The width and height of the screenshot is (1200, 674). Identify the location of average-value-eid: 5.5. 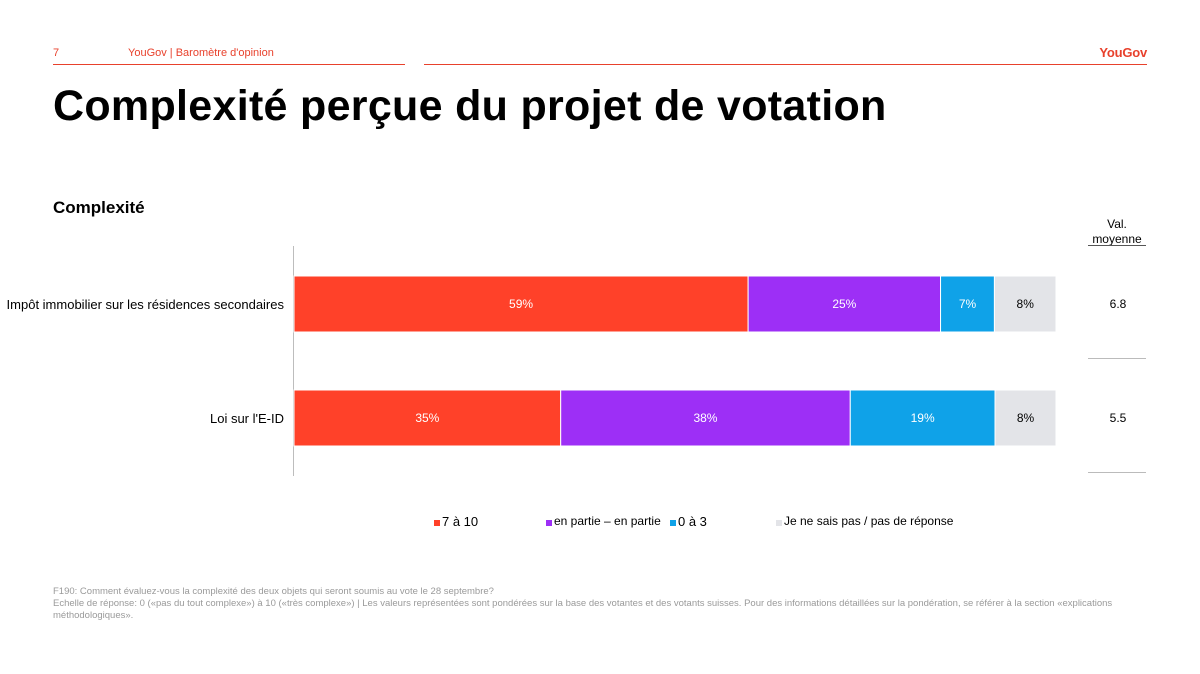
(1118, 418).